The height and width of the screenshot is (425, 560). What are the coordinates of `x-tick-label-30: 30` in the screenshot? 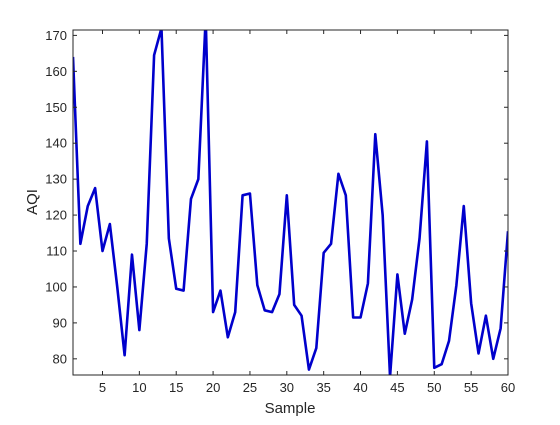 It's located at (287, 387).